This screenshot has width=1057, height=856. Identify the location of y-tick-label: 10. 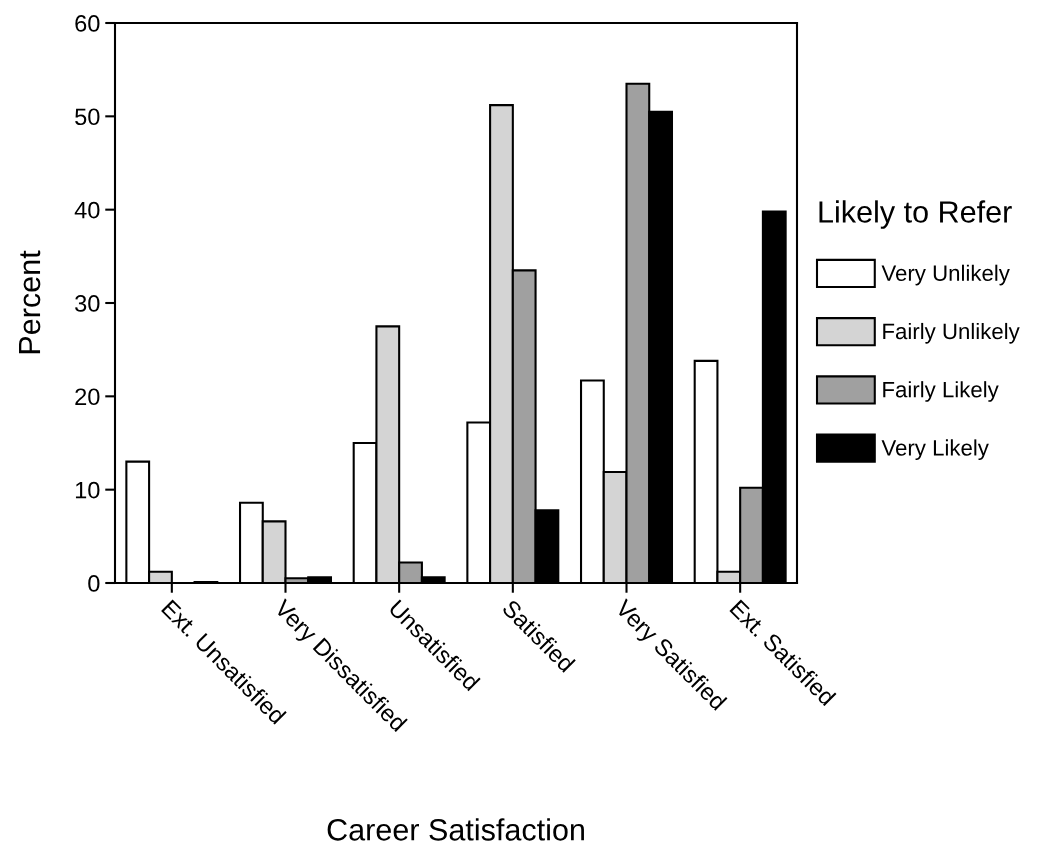
(87, 490).